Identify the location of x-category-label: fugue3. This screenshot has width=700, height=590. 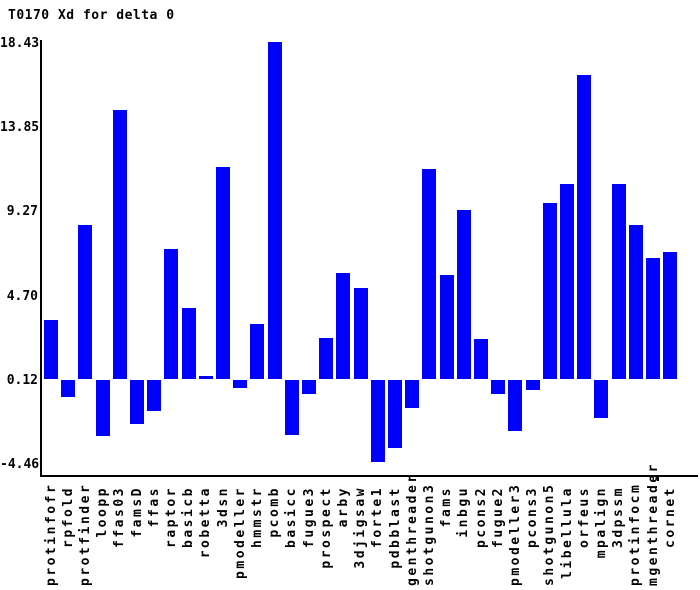
(309, 517).